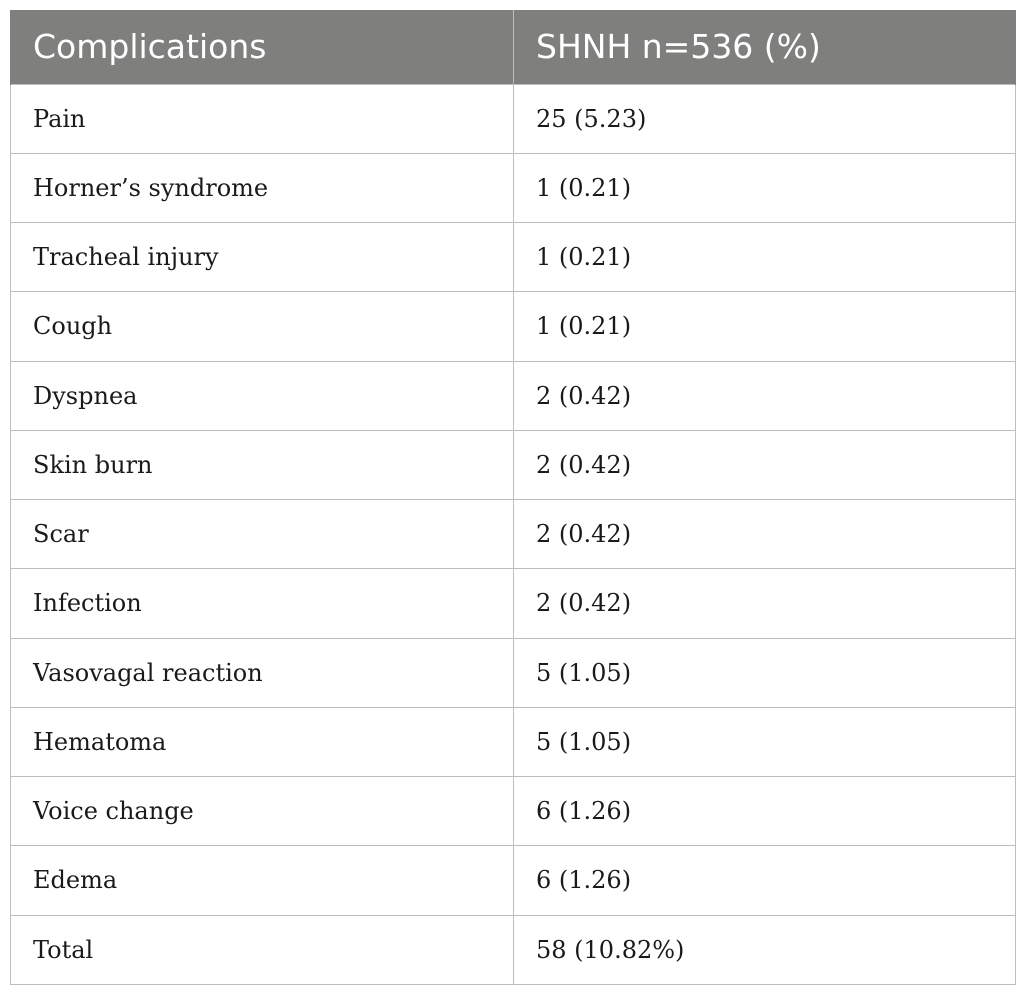  Describe the element at coordinates (764, 118) in the screenshot. I see `complication-count: 25 (5.23)` at that location.